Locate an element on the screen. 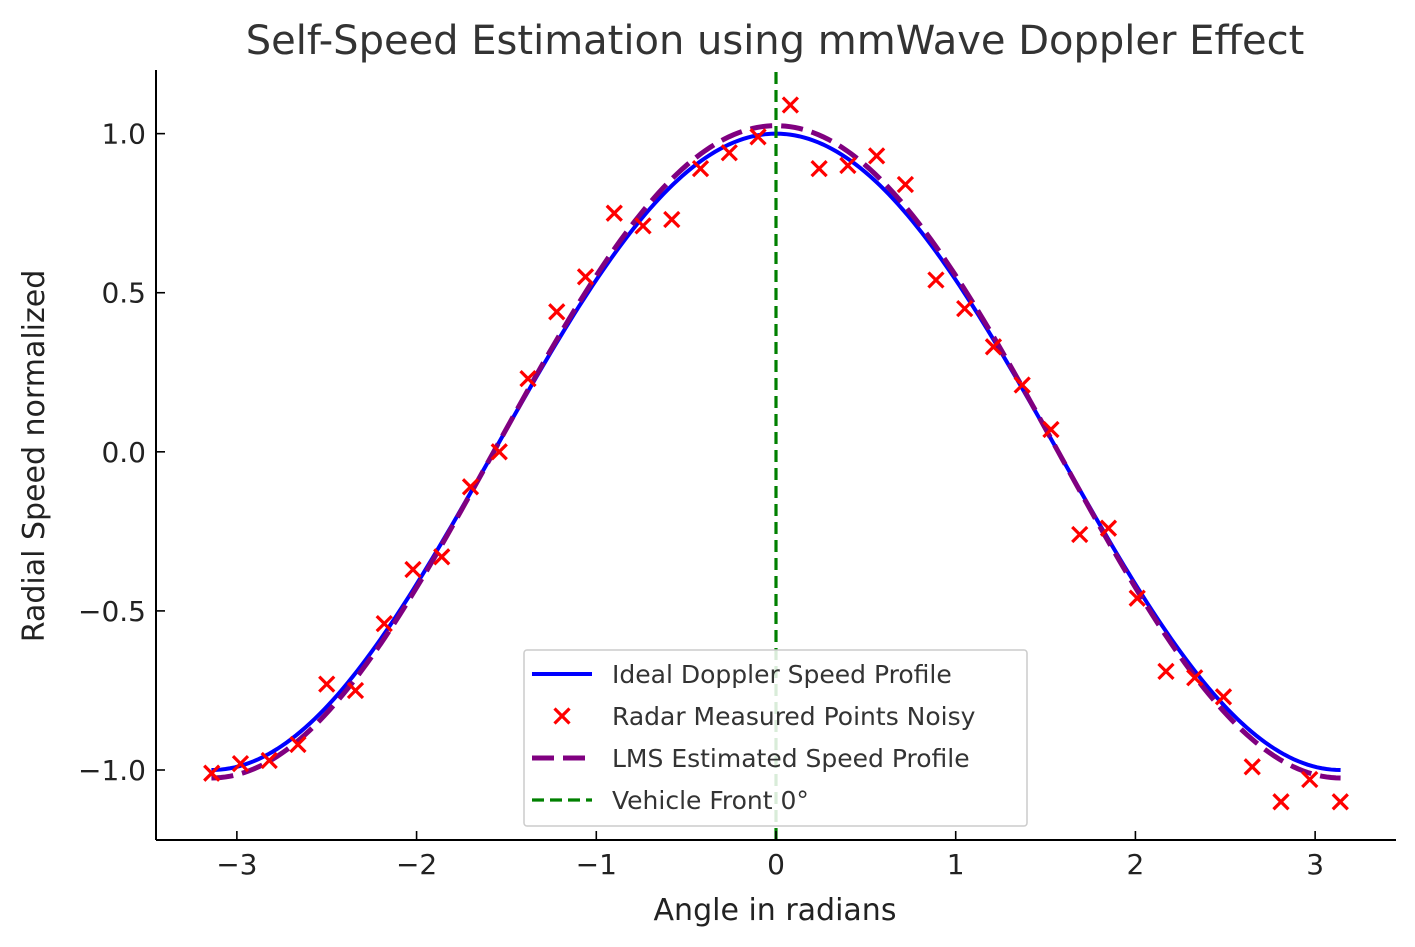  y-tick-label: −0.5 is located at coordinates (112, 611).